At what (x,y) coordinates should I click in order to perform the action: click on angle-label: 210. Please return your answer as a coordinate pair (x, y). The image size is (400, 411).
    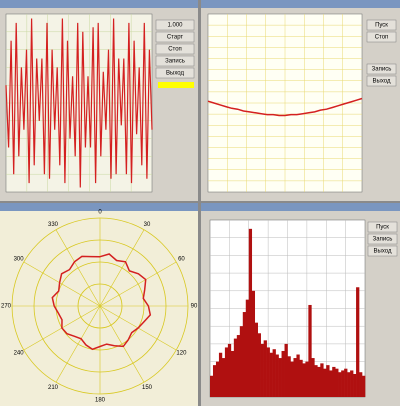
    Looking at the image, I should click on (53, 388).